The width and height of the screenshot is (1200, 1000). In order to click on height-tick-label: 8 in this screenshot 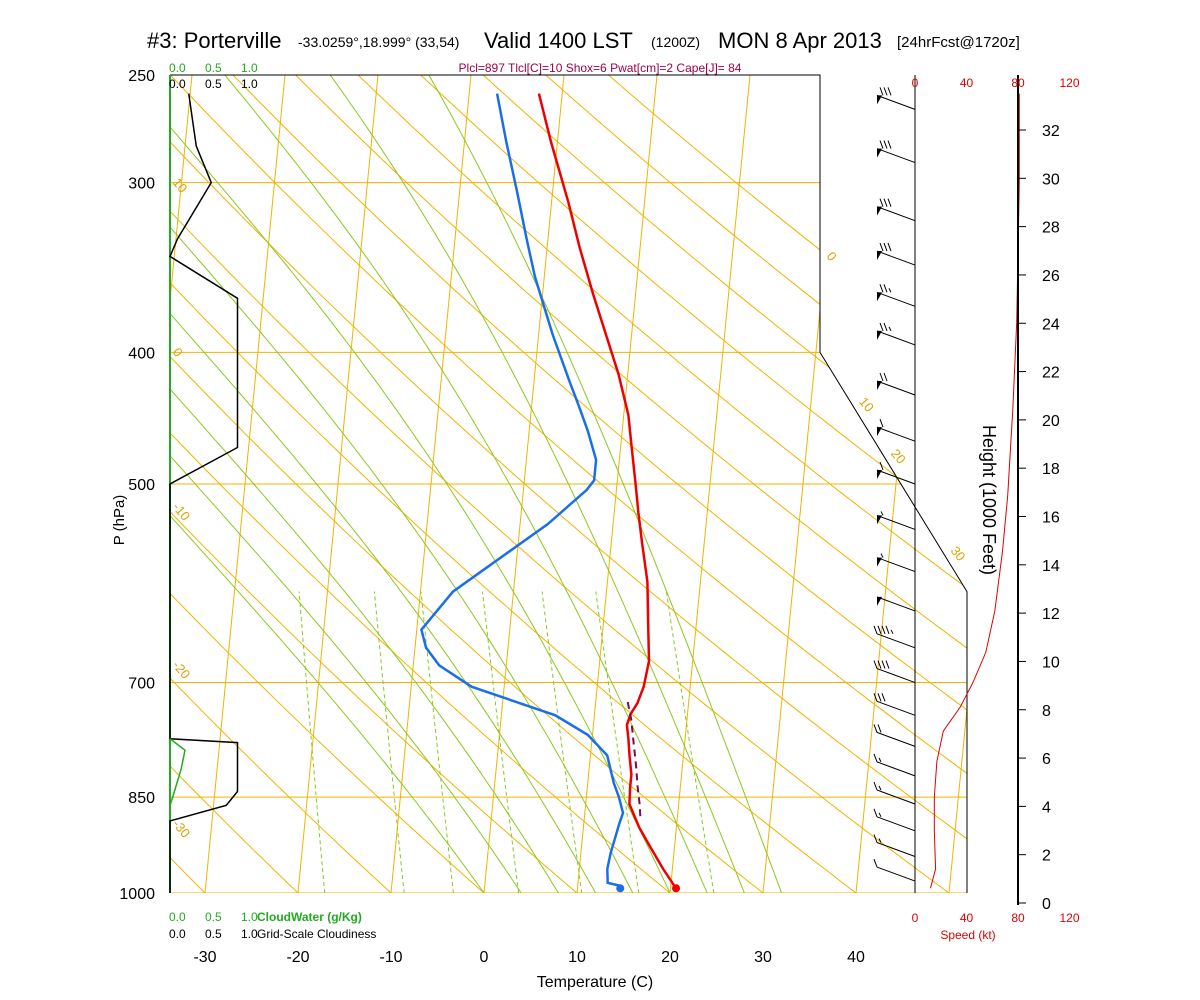, I will do `click(1046, 711)`.